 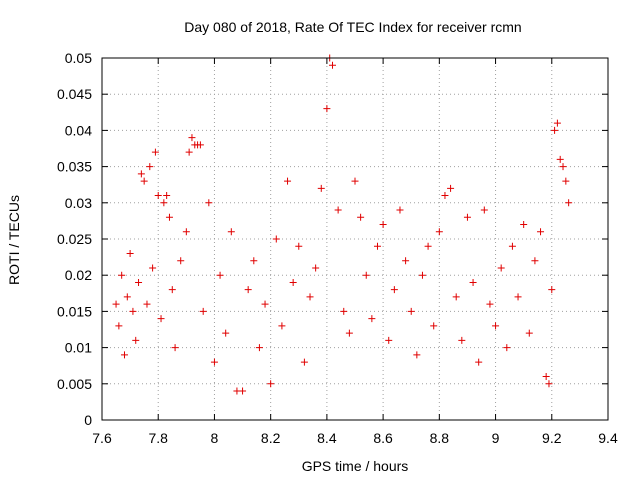 I want to click on y-tick-label: 0.015, so click(x=74, y=311).